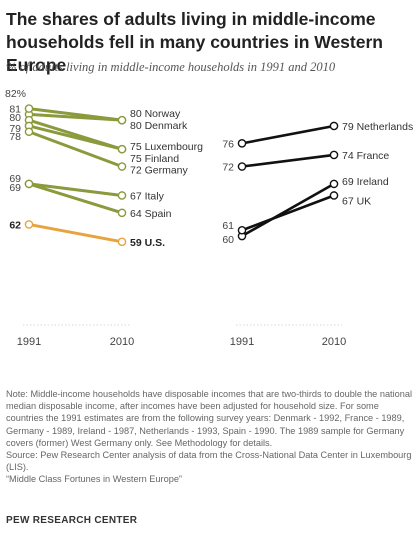 This screenshot has width=420, height=542. What do you see at coordinates (122, 213) in the screenshot?
I see `point-end-spain` at bounding box center [122, 213].